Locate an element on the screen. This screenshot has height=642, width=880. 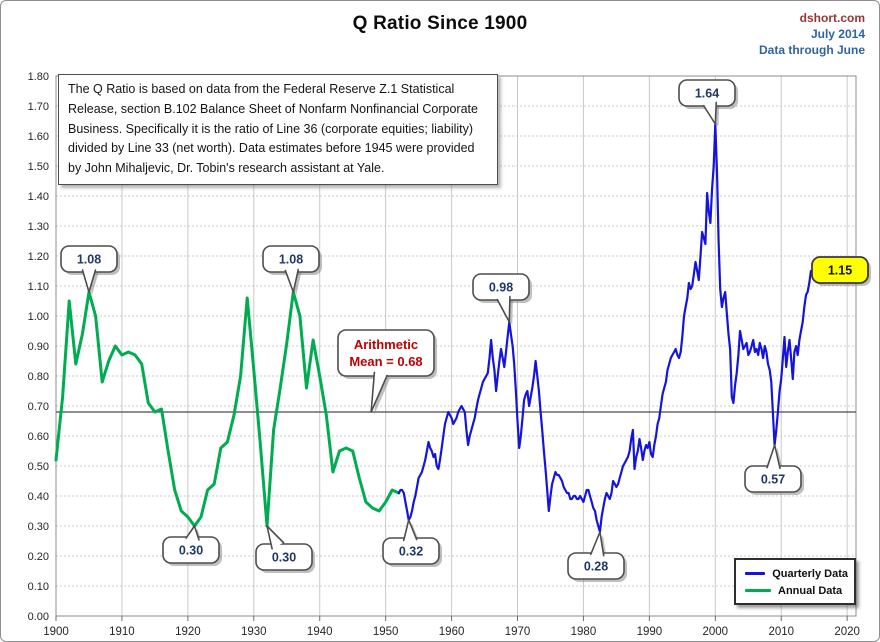
callout-latest-1.15: 1.15 is located at coordinates (841, 271).